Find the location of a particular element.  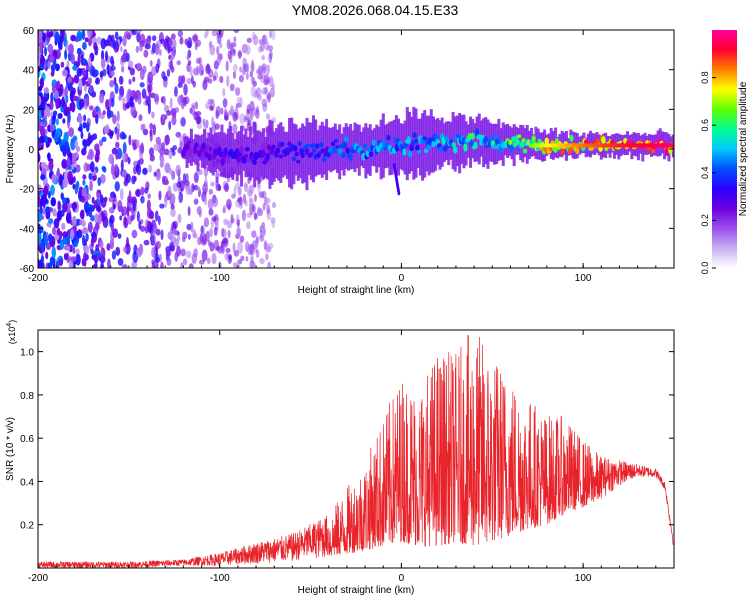

colorbar-tick-label: 0.4 is located at coordinates (705, 173).